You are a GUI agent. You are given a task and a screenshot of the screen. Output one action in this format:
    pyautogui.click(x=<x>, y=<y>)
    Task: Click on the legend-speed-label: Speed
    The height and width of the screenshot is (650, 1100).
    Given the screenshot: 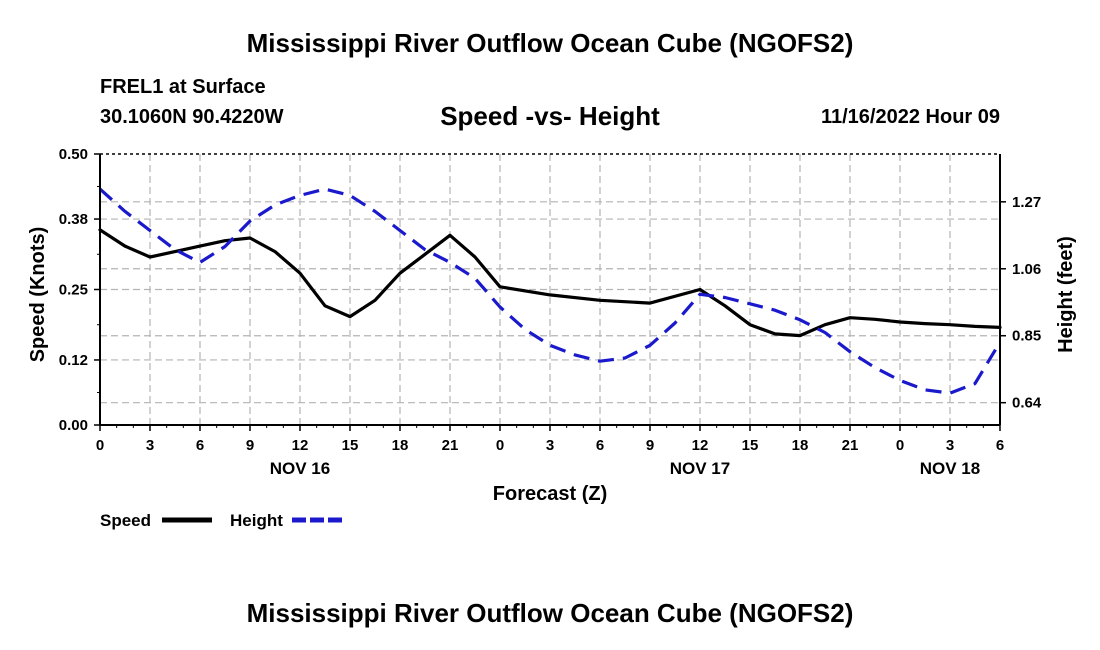 What is the action you would take?
    pyautogui.click(x=125, y=520)
    